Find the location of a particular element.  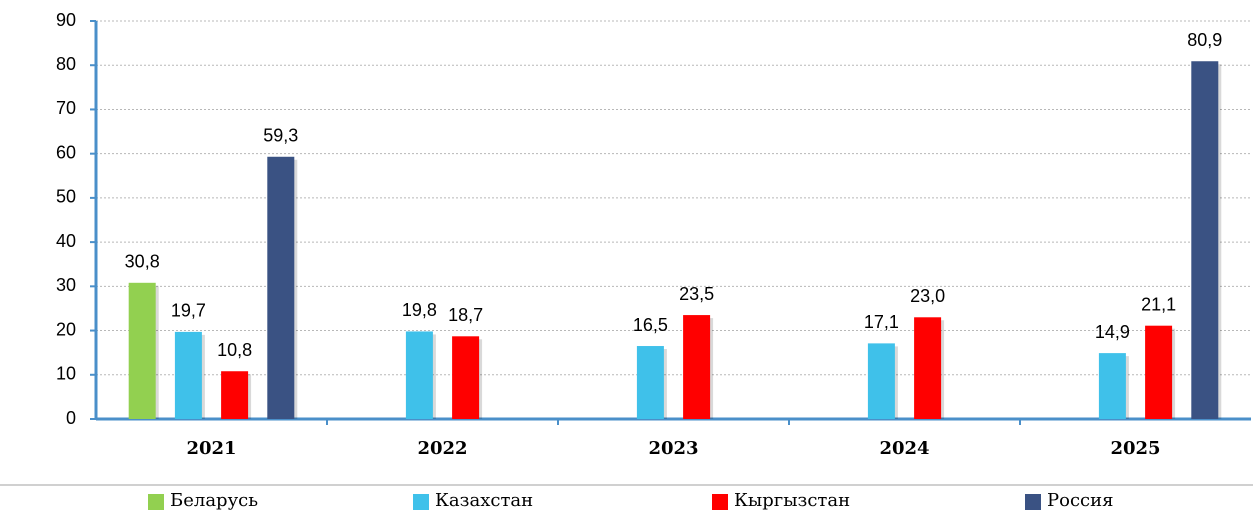

data-label: 18,7 is located at coordinates (465, 315).